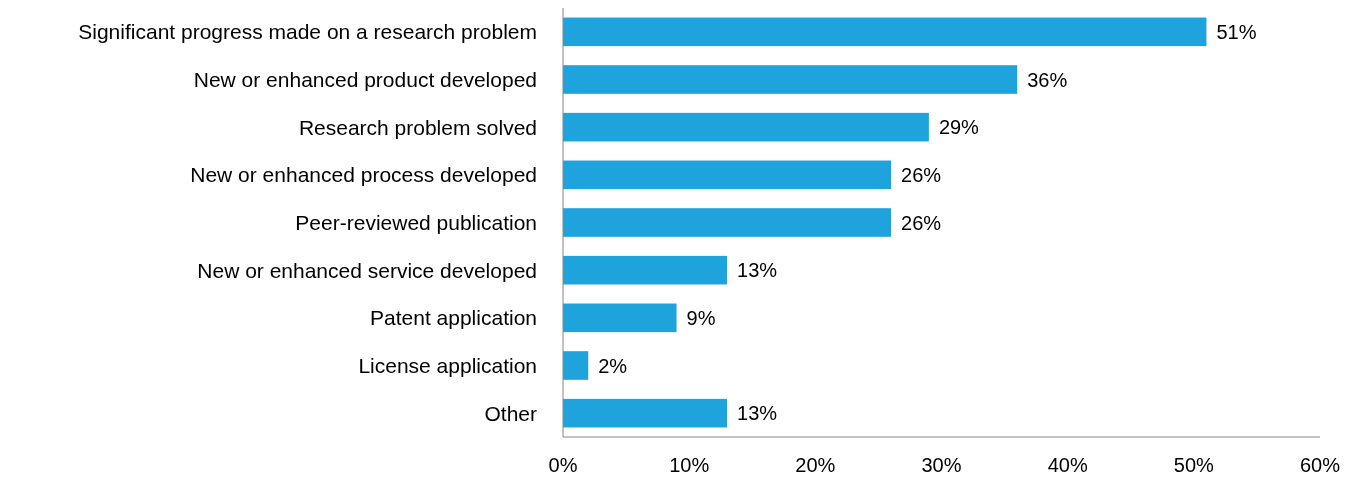 The height and width of the screenshot is (486, 1356). Describe the element at coordinates (1236, 31) in the screenshot. I see `data-label: 51%` at that location.